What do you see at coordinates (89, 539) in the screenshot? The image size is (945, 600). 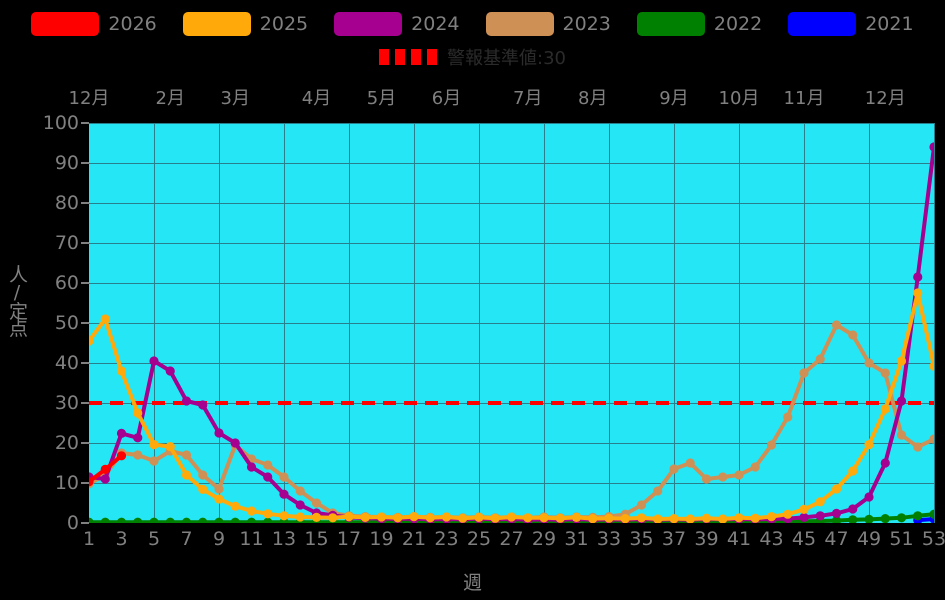 I see `x-tick-label: 1` at bounding box center [89, 539].